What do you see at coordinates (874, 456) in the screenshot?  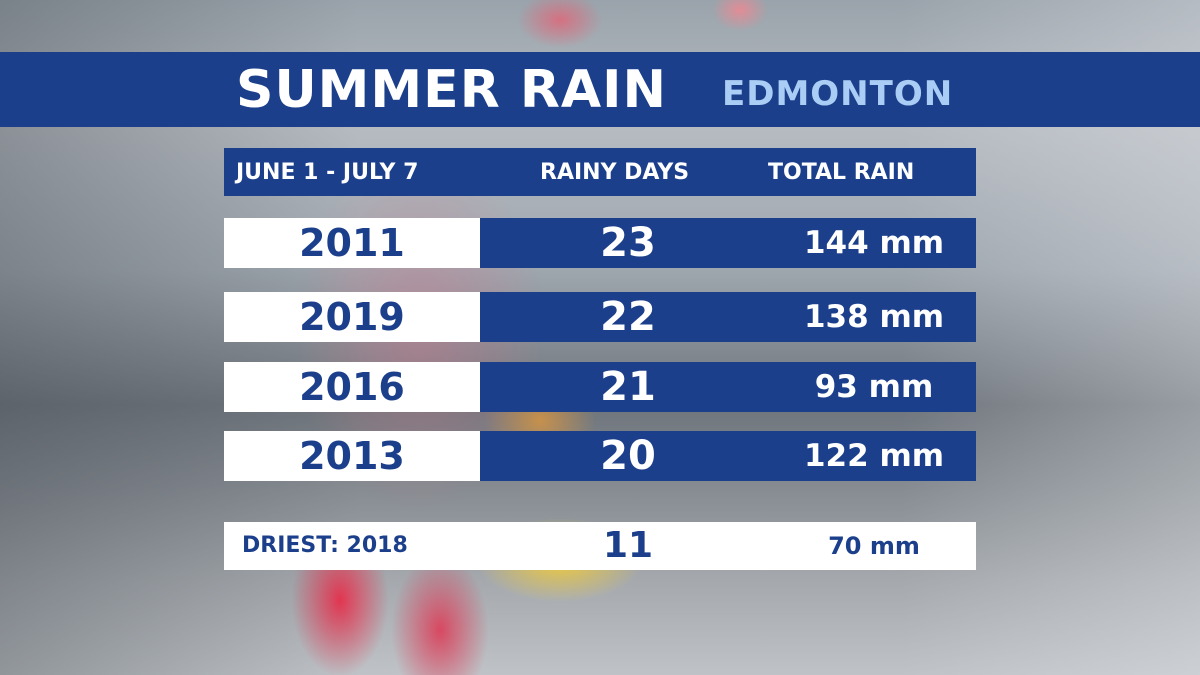 I see `total-rain-cell: 122 mm` at bounding box center [874, 456].